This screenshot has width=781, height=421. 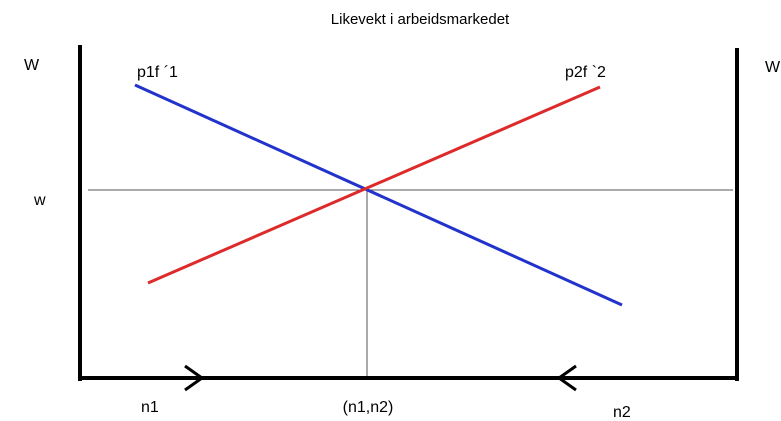 I want to click on title: Likevekt i arbeidsmarkedet, so click(x=420, y=19).